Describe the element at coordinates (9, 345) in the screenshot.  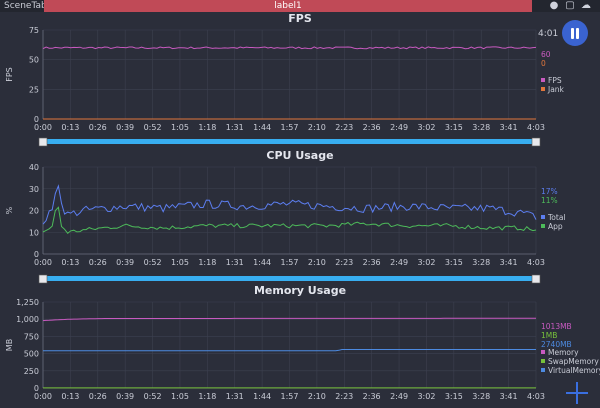
I see `y-axis-label: MB` at that location.